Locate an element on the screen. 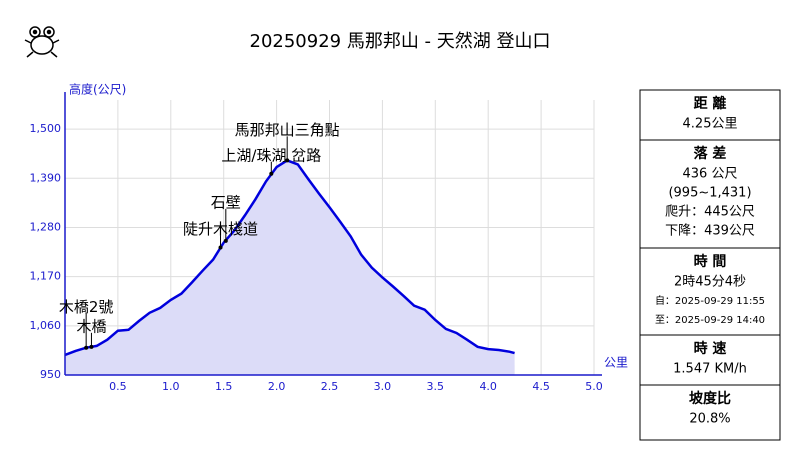  x-tick-label: 0.5 is located at coordinates (118, 386).